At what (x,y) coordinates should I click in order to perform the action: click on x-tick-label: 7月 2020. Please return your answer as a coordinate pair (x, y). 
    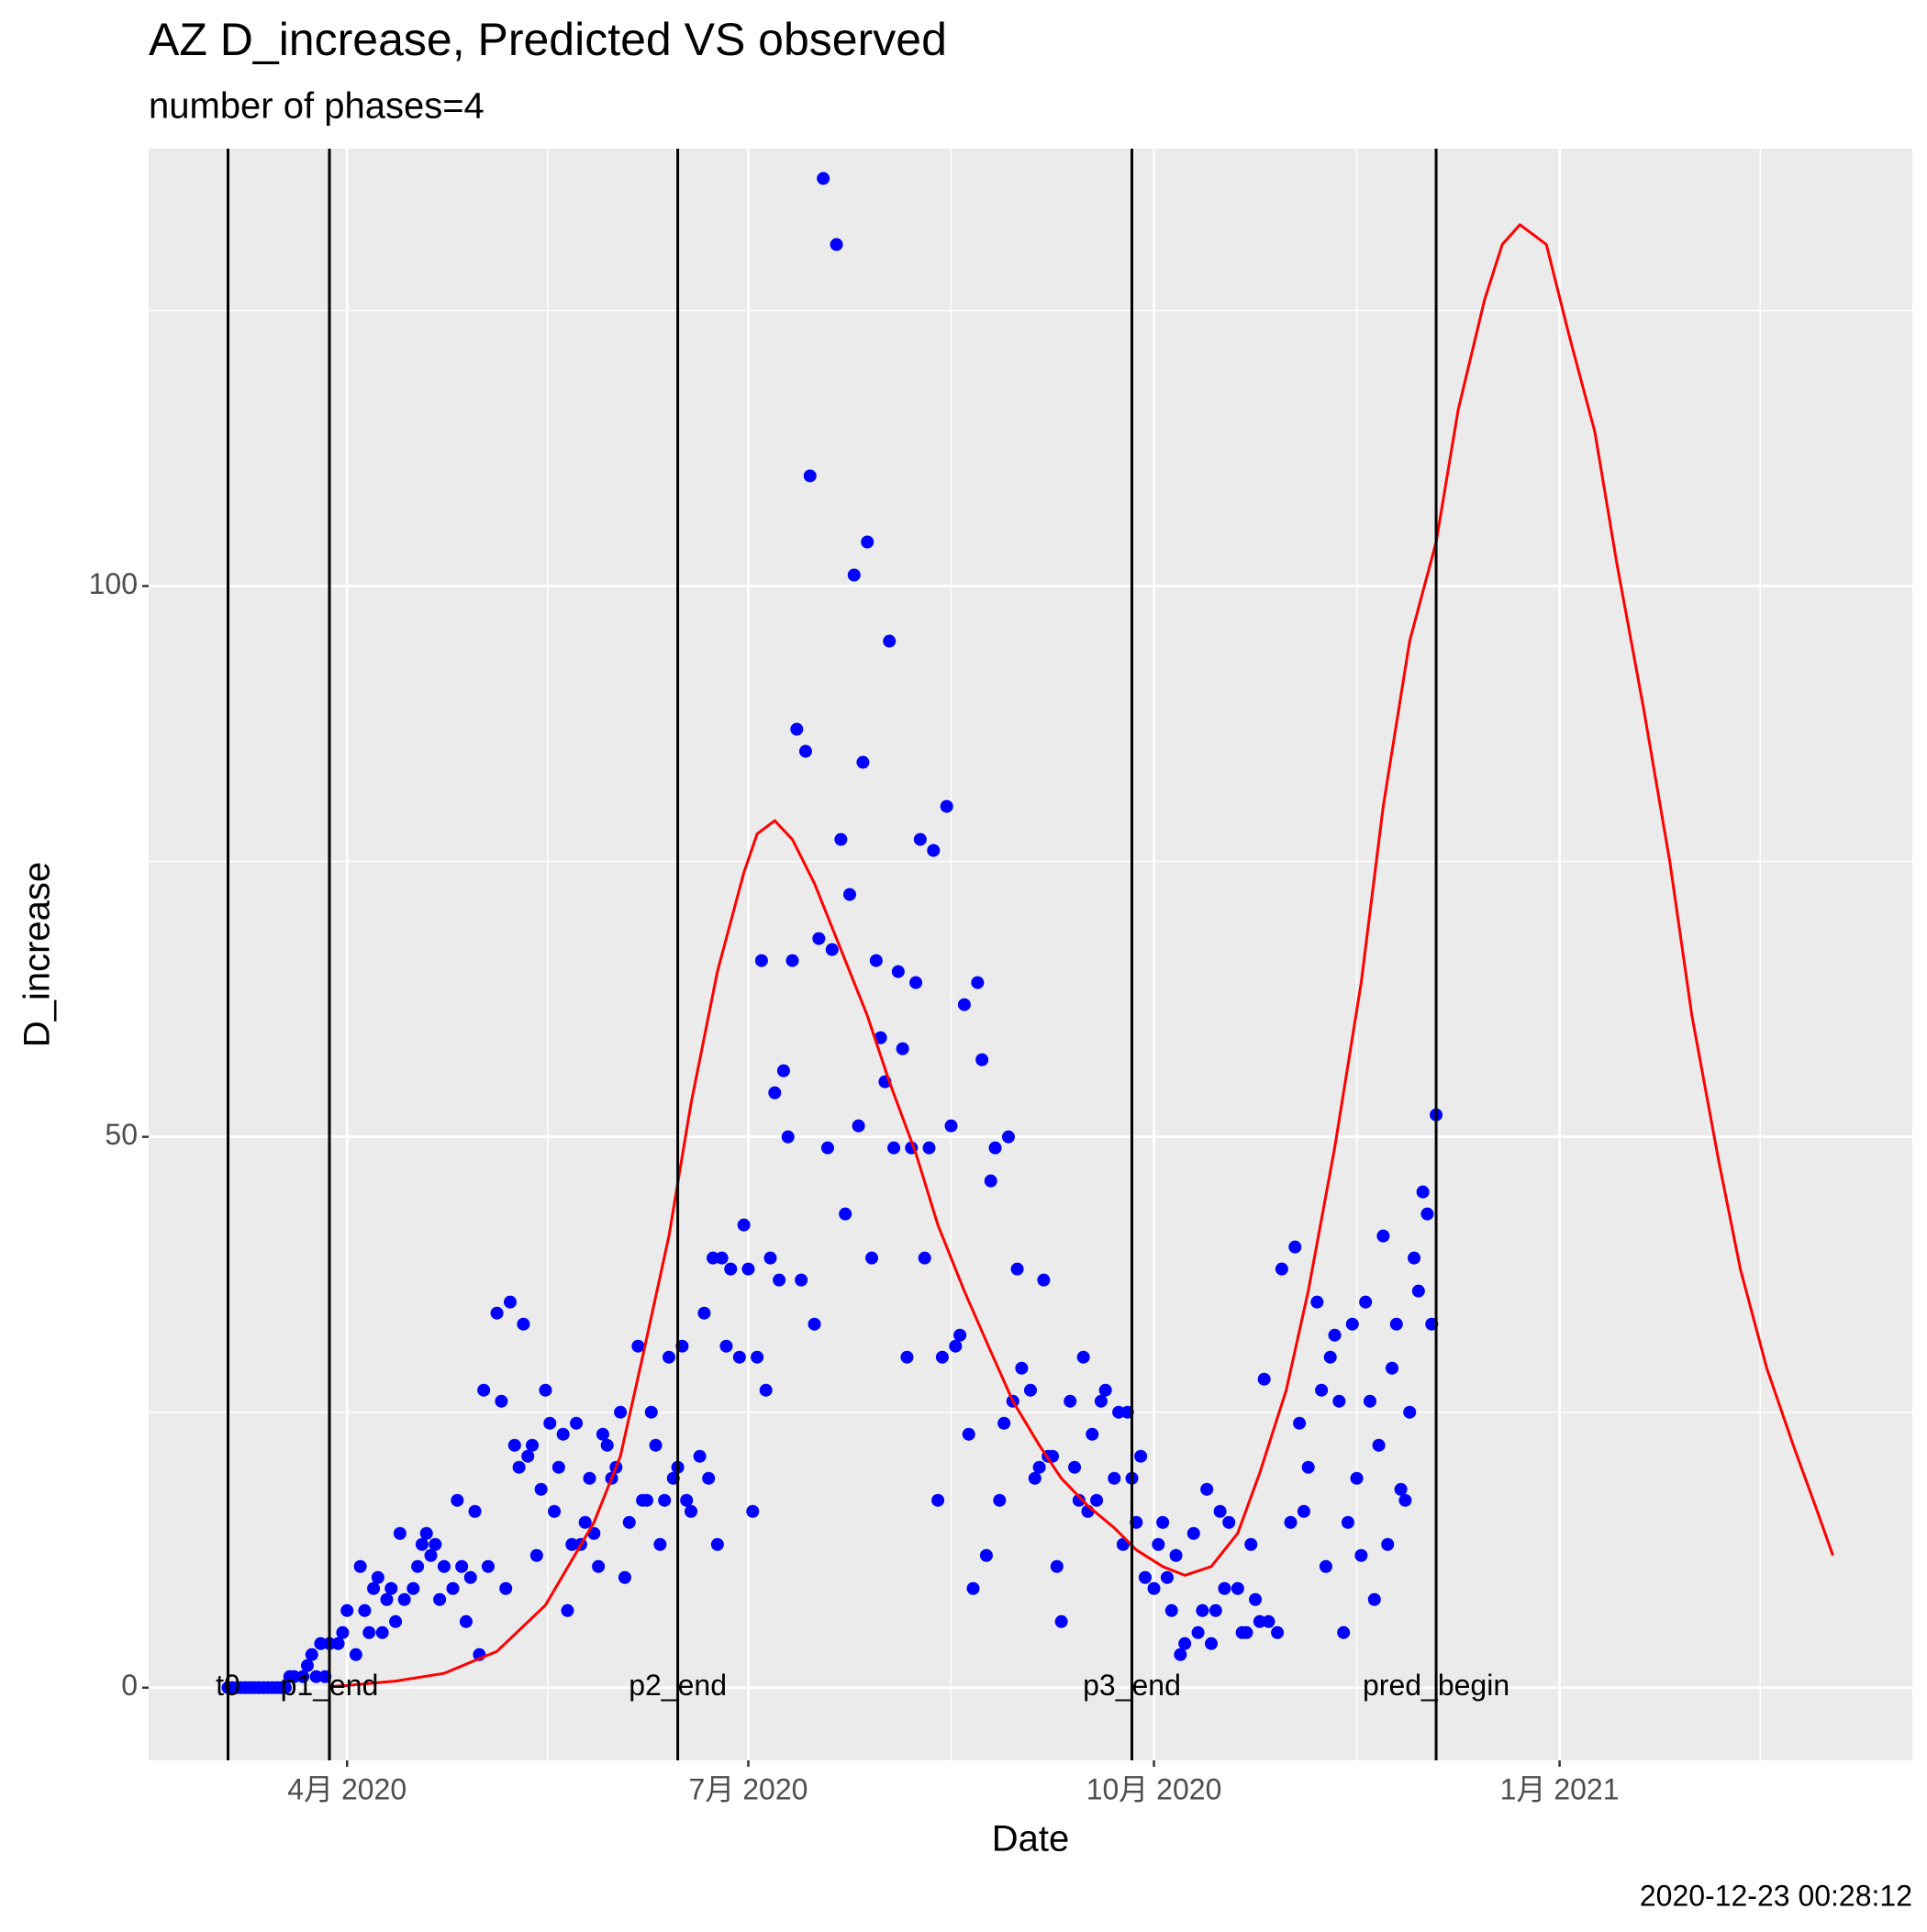
    Looking at the image, I should click on (748, 1788).